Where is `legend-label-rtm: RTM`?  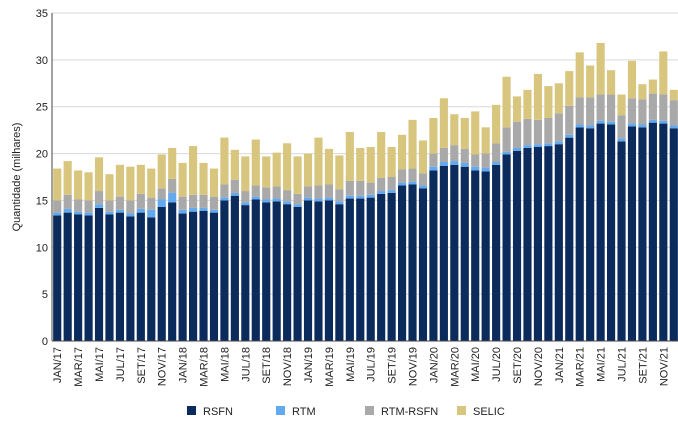 legend-label-rtm: RTM is located at coordinates (304, 412).